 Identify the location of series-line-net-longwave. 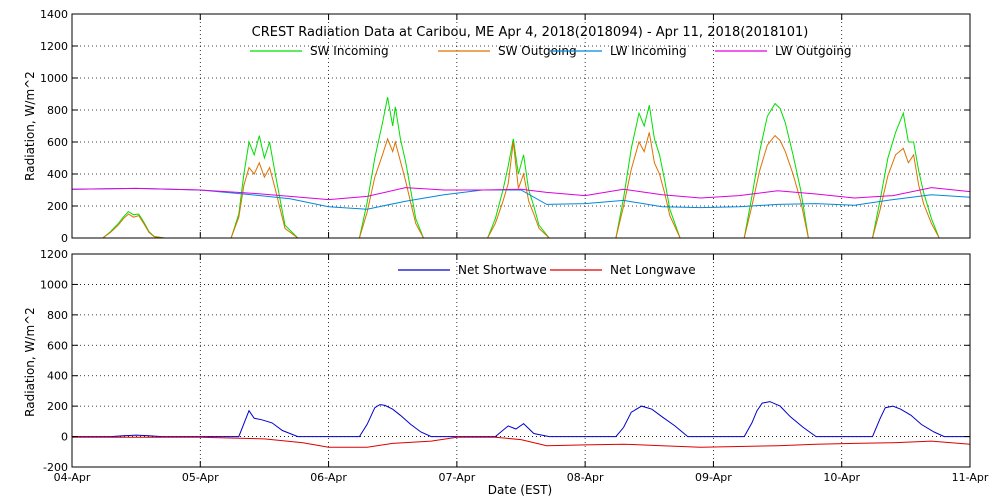
(521, 442).